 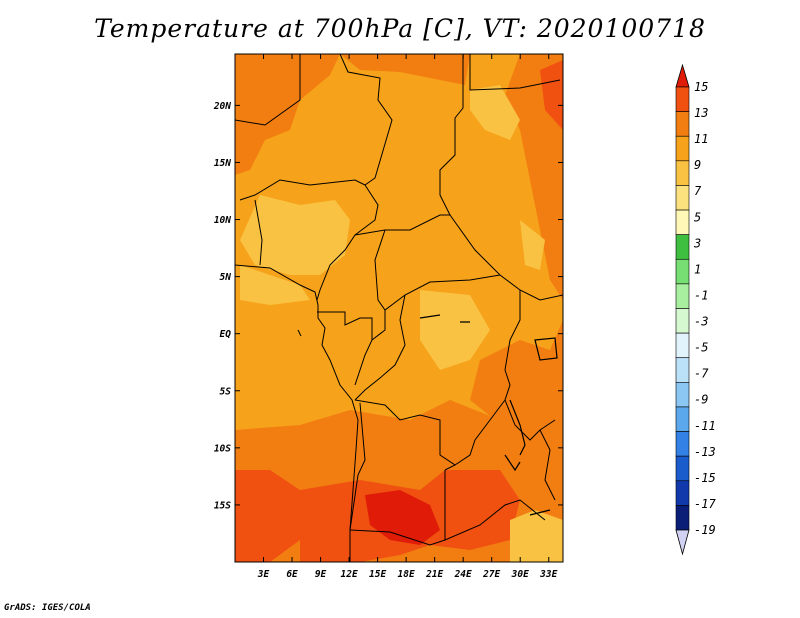 I want to click on x-tick-label: 6E, so click(x=292, y=574).